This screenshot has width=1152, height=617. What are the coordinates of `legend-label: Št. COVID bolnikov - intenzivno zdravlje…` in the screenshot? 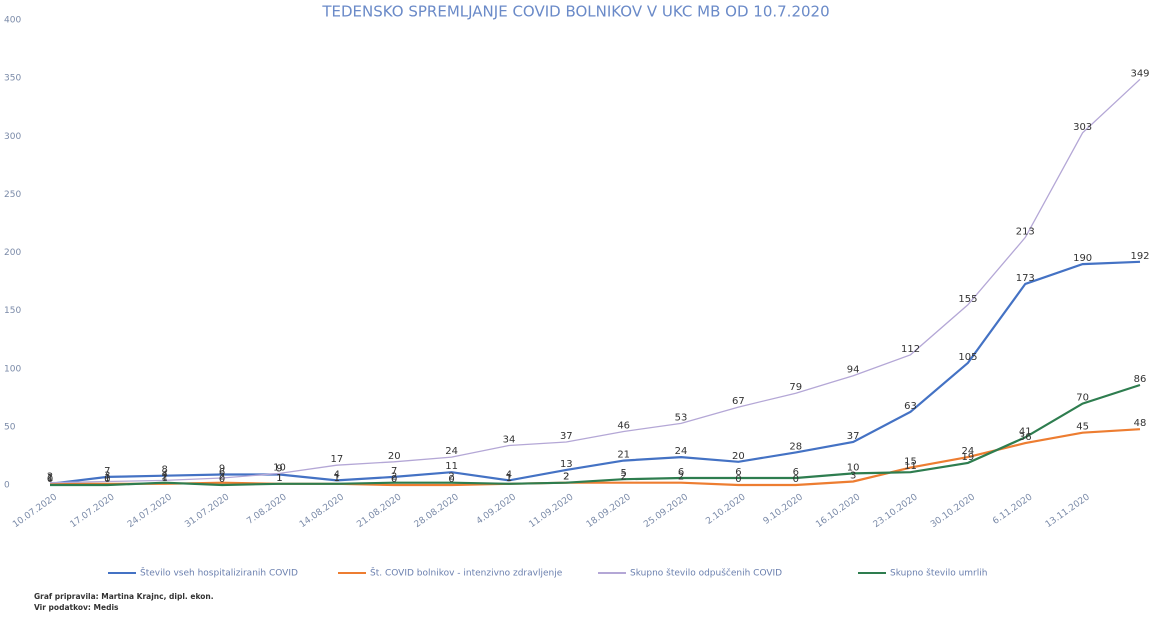 It's located at (466, 573).